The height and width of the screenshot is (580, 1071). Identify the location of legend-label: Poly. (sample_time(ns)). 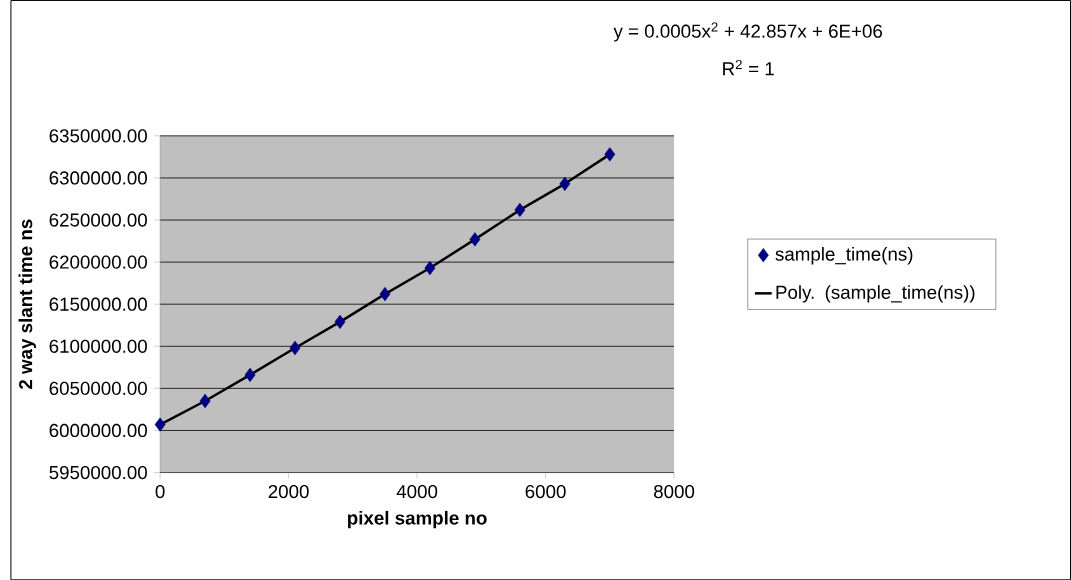
(875, 294).